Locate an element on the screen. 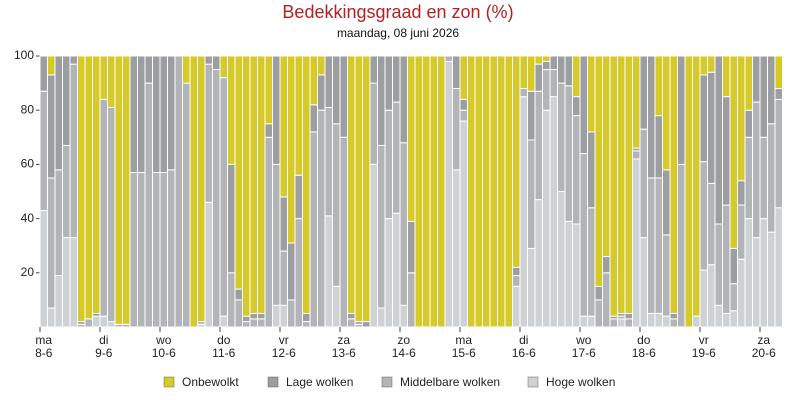  x-tick-label: 19-6 is located at coordinates (704, 353).